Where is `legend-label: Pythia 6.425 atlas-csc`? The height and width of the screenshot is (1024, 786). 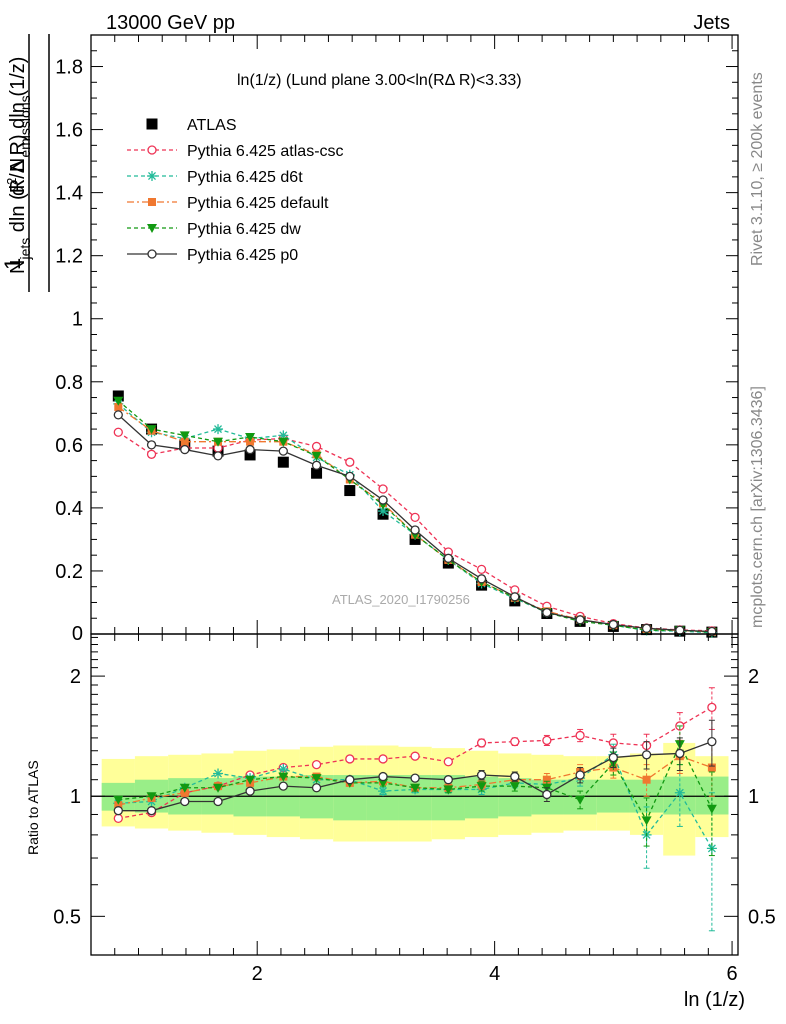
legend-label: Pythia 6.425 atlas-csc is located at coordinates (265, 151).